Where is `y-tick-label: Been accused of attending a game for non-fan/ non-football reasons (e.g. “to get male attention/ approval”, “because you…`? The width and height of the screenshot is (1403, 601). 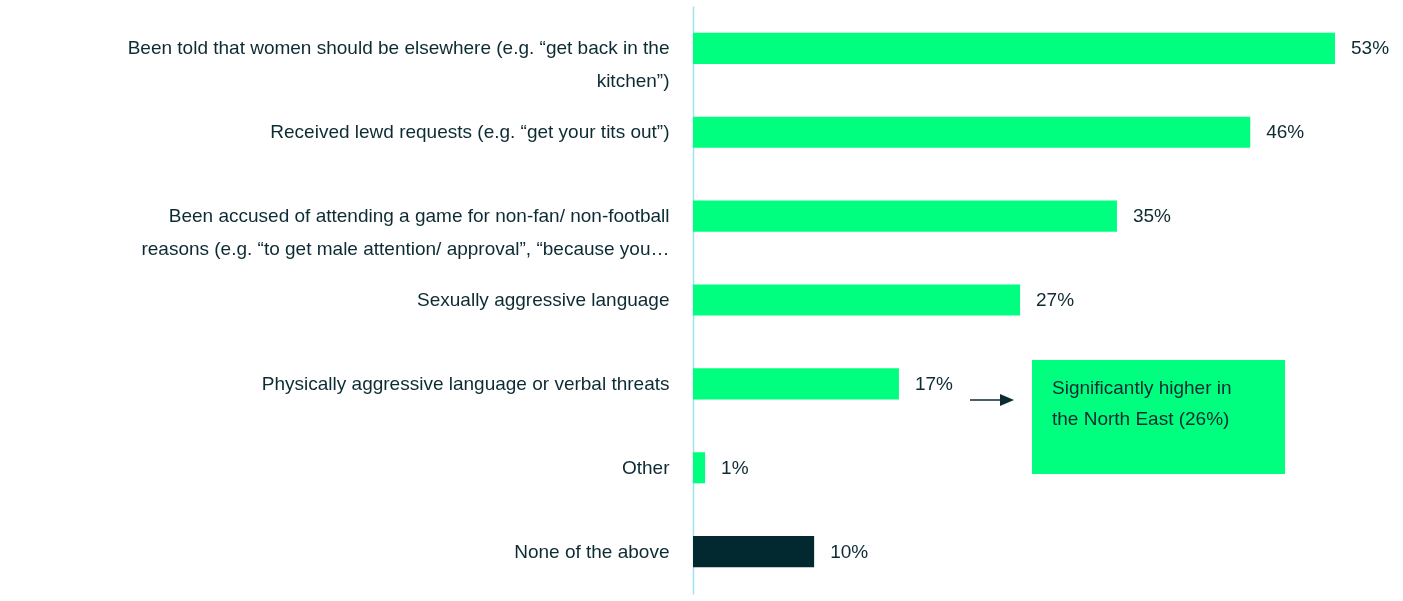 y-tick-label: Been accused of attending a game for non-fan/ non-football reasons (e.g. “to get male attention/ approval”, “because you… is located at coordinates (405, 232).